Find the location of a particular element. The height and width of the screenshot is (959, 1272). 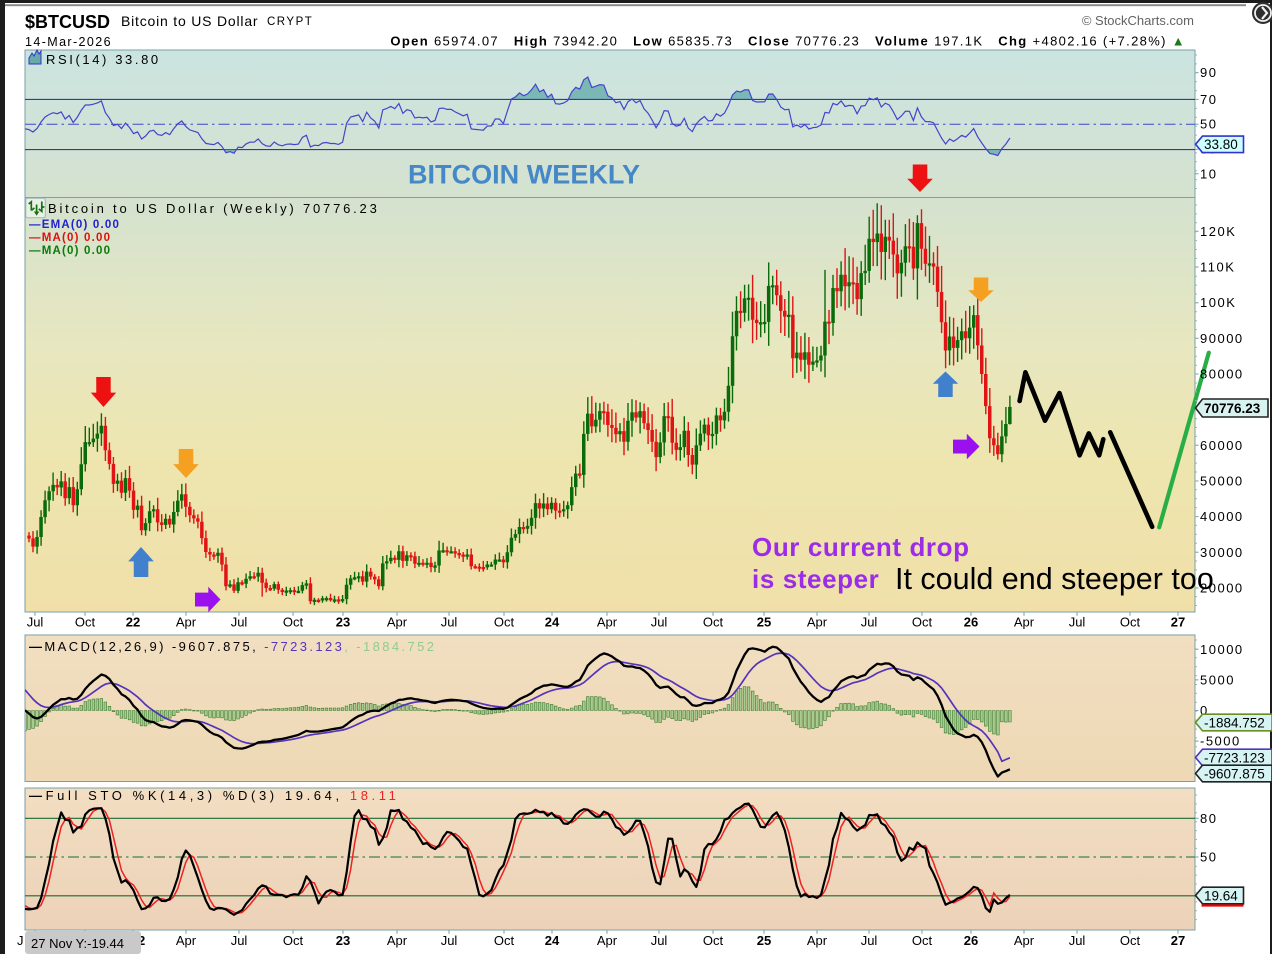

svg-text: 100K is located at coordinates (1218, 302).